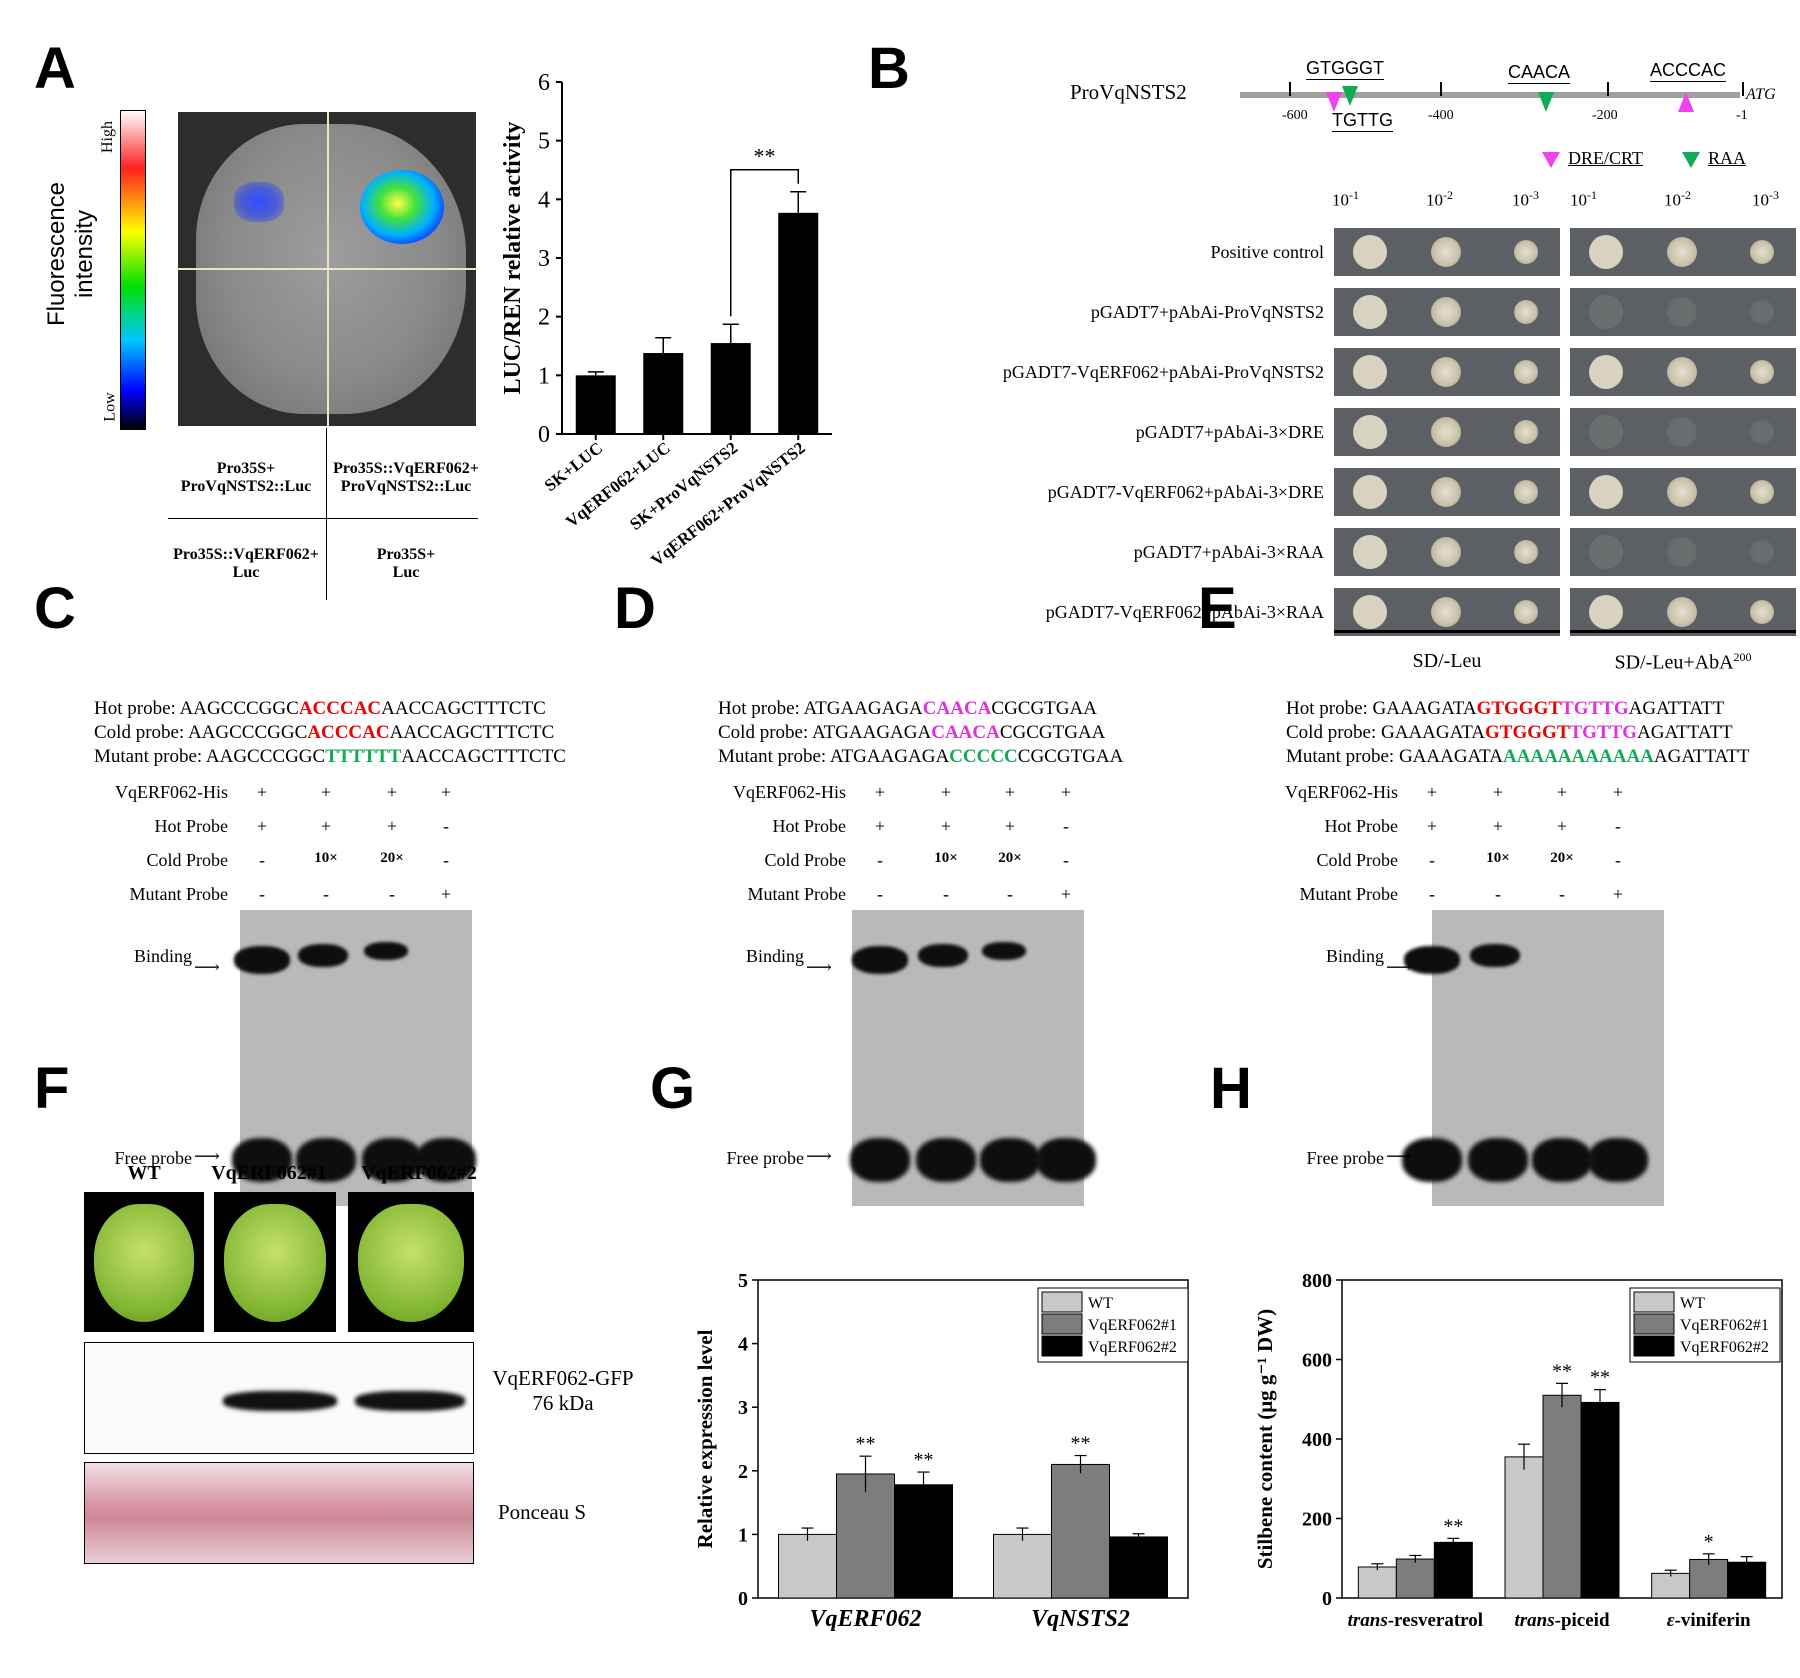 Image resolution: width=1800 pixels, height=1678 pixels. What do you see at coordinates (402, 207) in the screenshot?
I see `luc-signal-spot-strong` at bounding box center [402, 207].